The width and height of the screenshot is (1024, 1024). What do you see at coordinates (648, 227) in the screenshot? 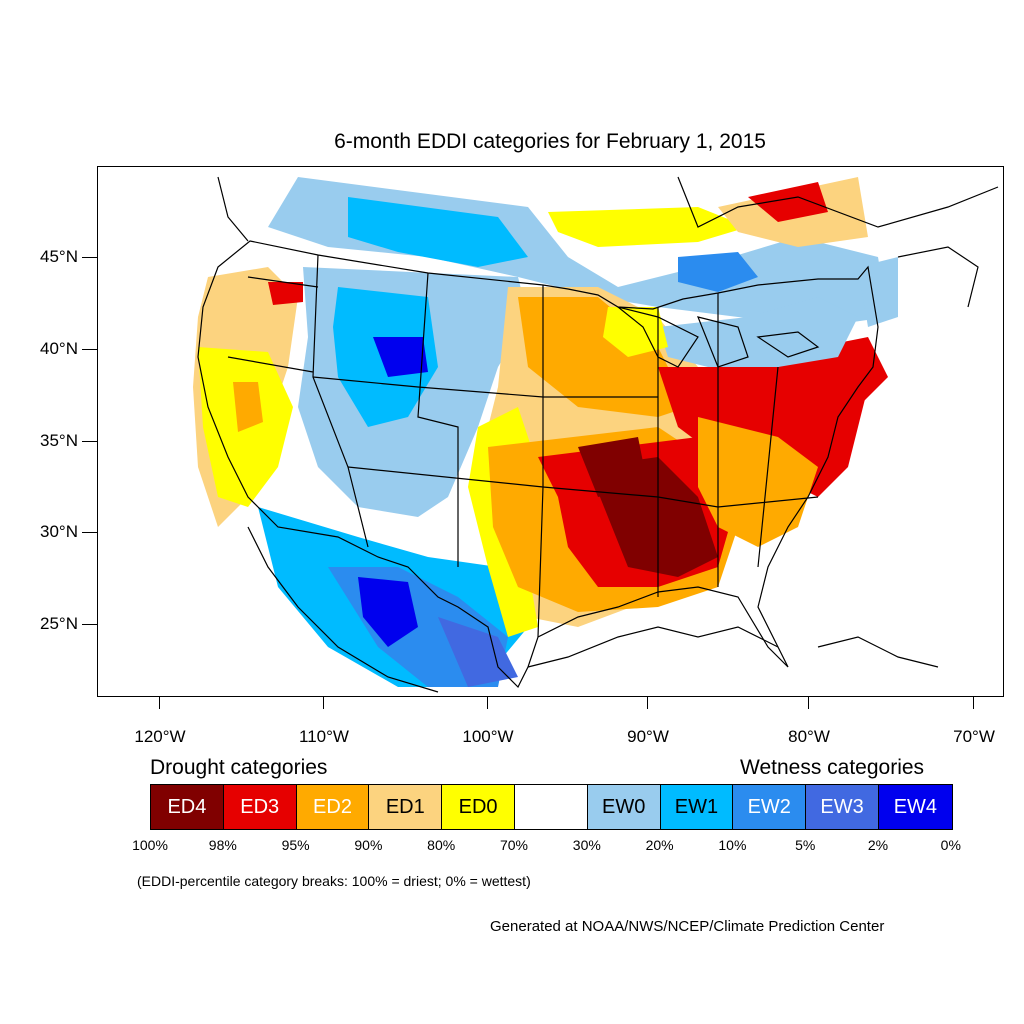
I see `region-canada-ed0` at bounding box center [648, 227].